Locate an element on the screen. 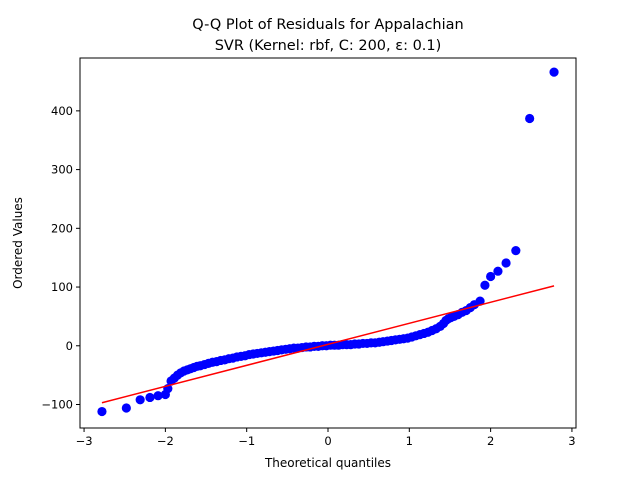 Image resolution: width=640 pixels, height=484 pixels. y-tick-label: 200 is located at coordinates (62, 228).